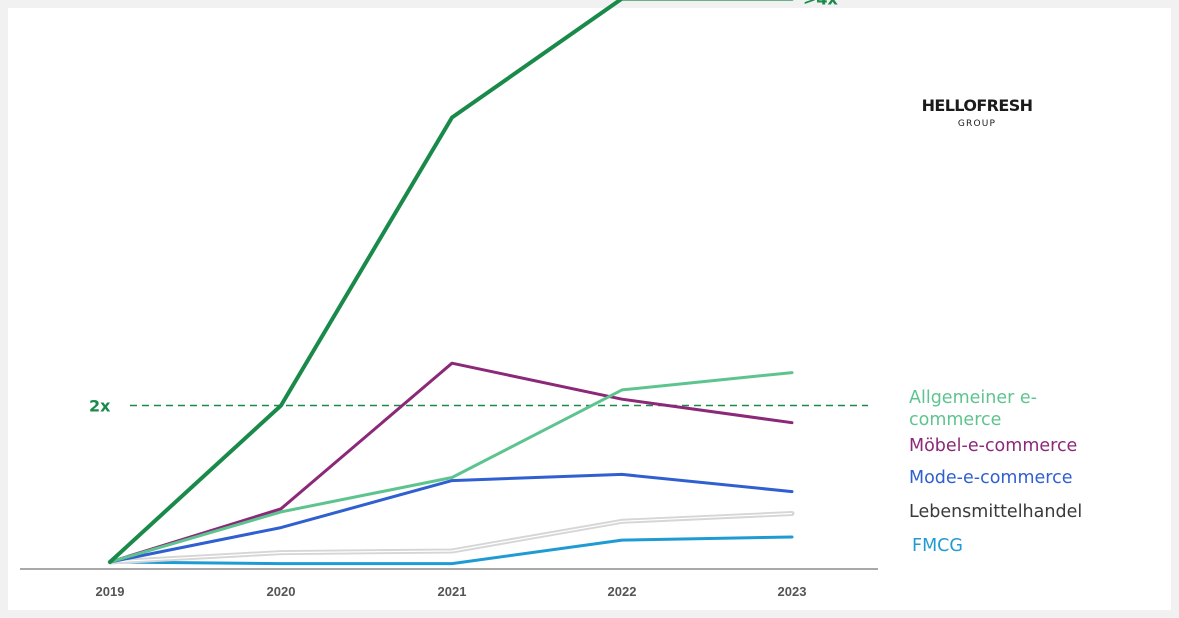  What do you see at coordinates (451, 550) in the screenshot?
I see `series-line-fmcg` at bounding box center [451, 550].